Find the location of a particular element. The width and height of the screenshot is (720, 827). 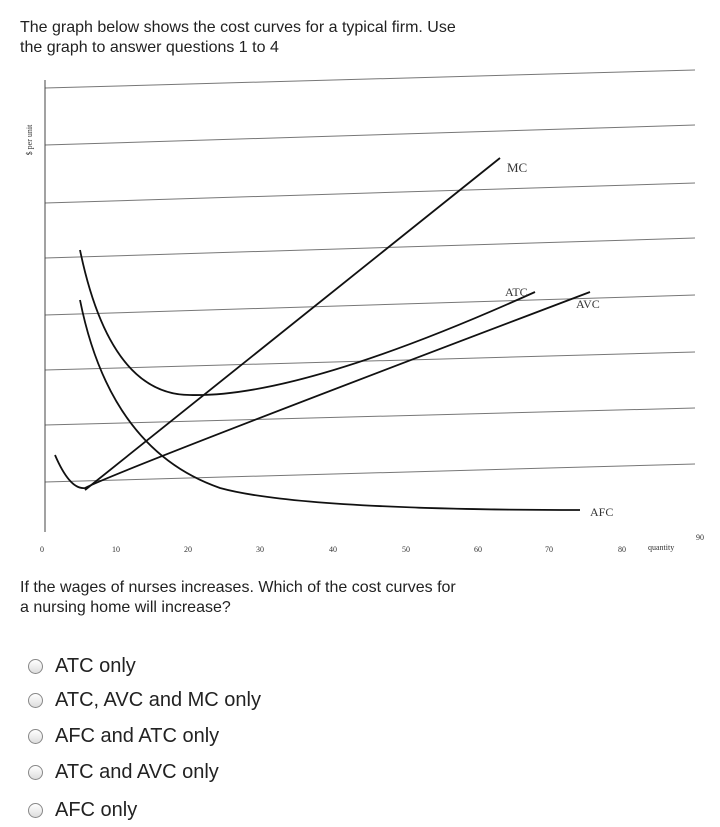

x-tick-label: 70 is located at coordinates (549, 549).